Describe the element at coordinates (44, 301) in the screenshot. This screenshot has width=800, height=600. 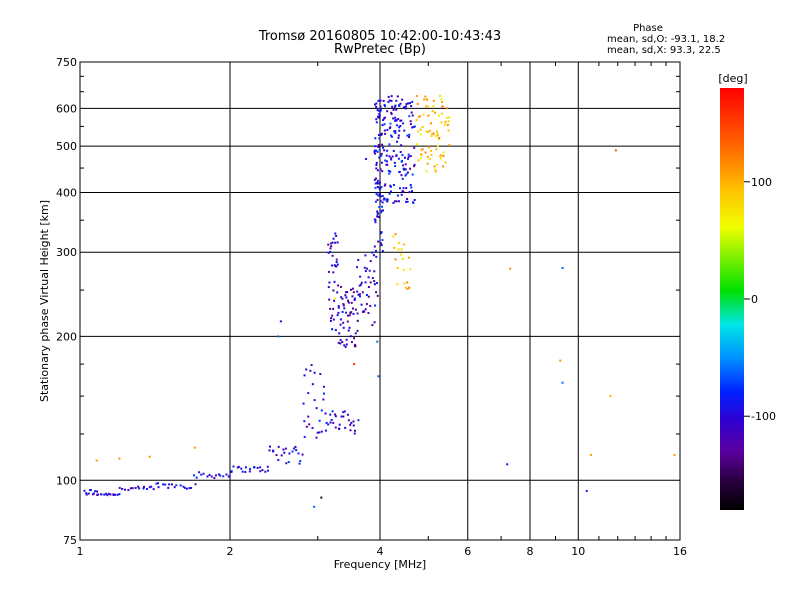
I see `y-axis-label: Stationary phase Virtual Height [km]` at that location.